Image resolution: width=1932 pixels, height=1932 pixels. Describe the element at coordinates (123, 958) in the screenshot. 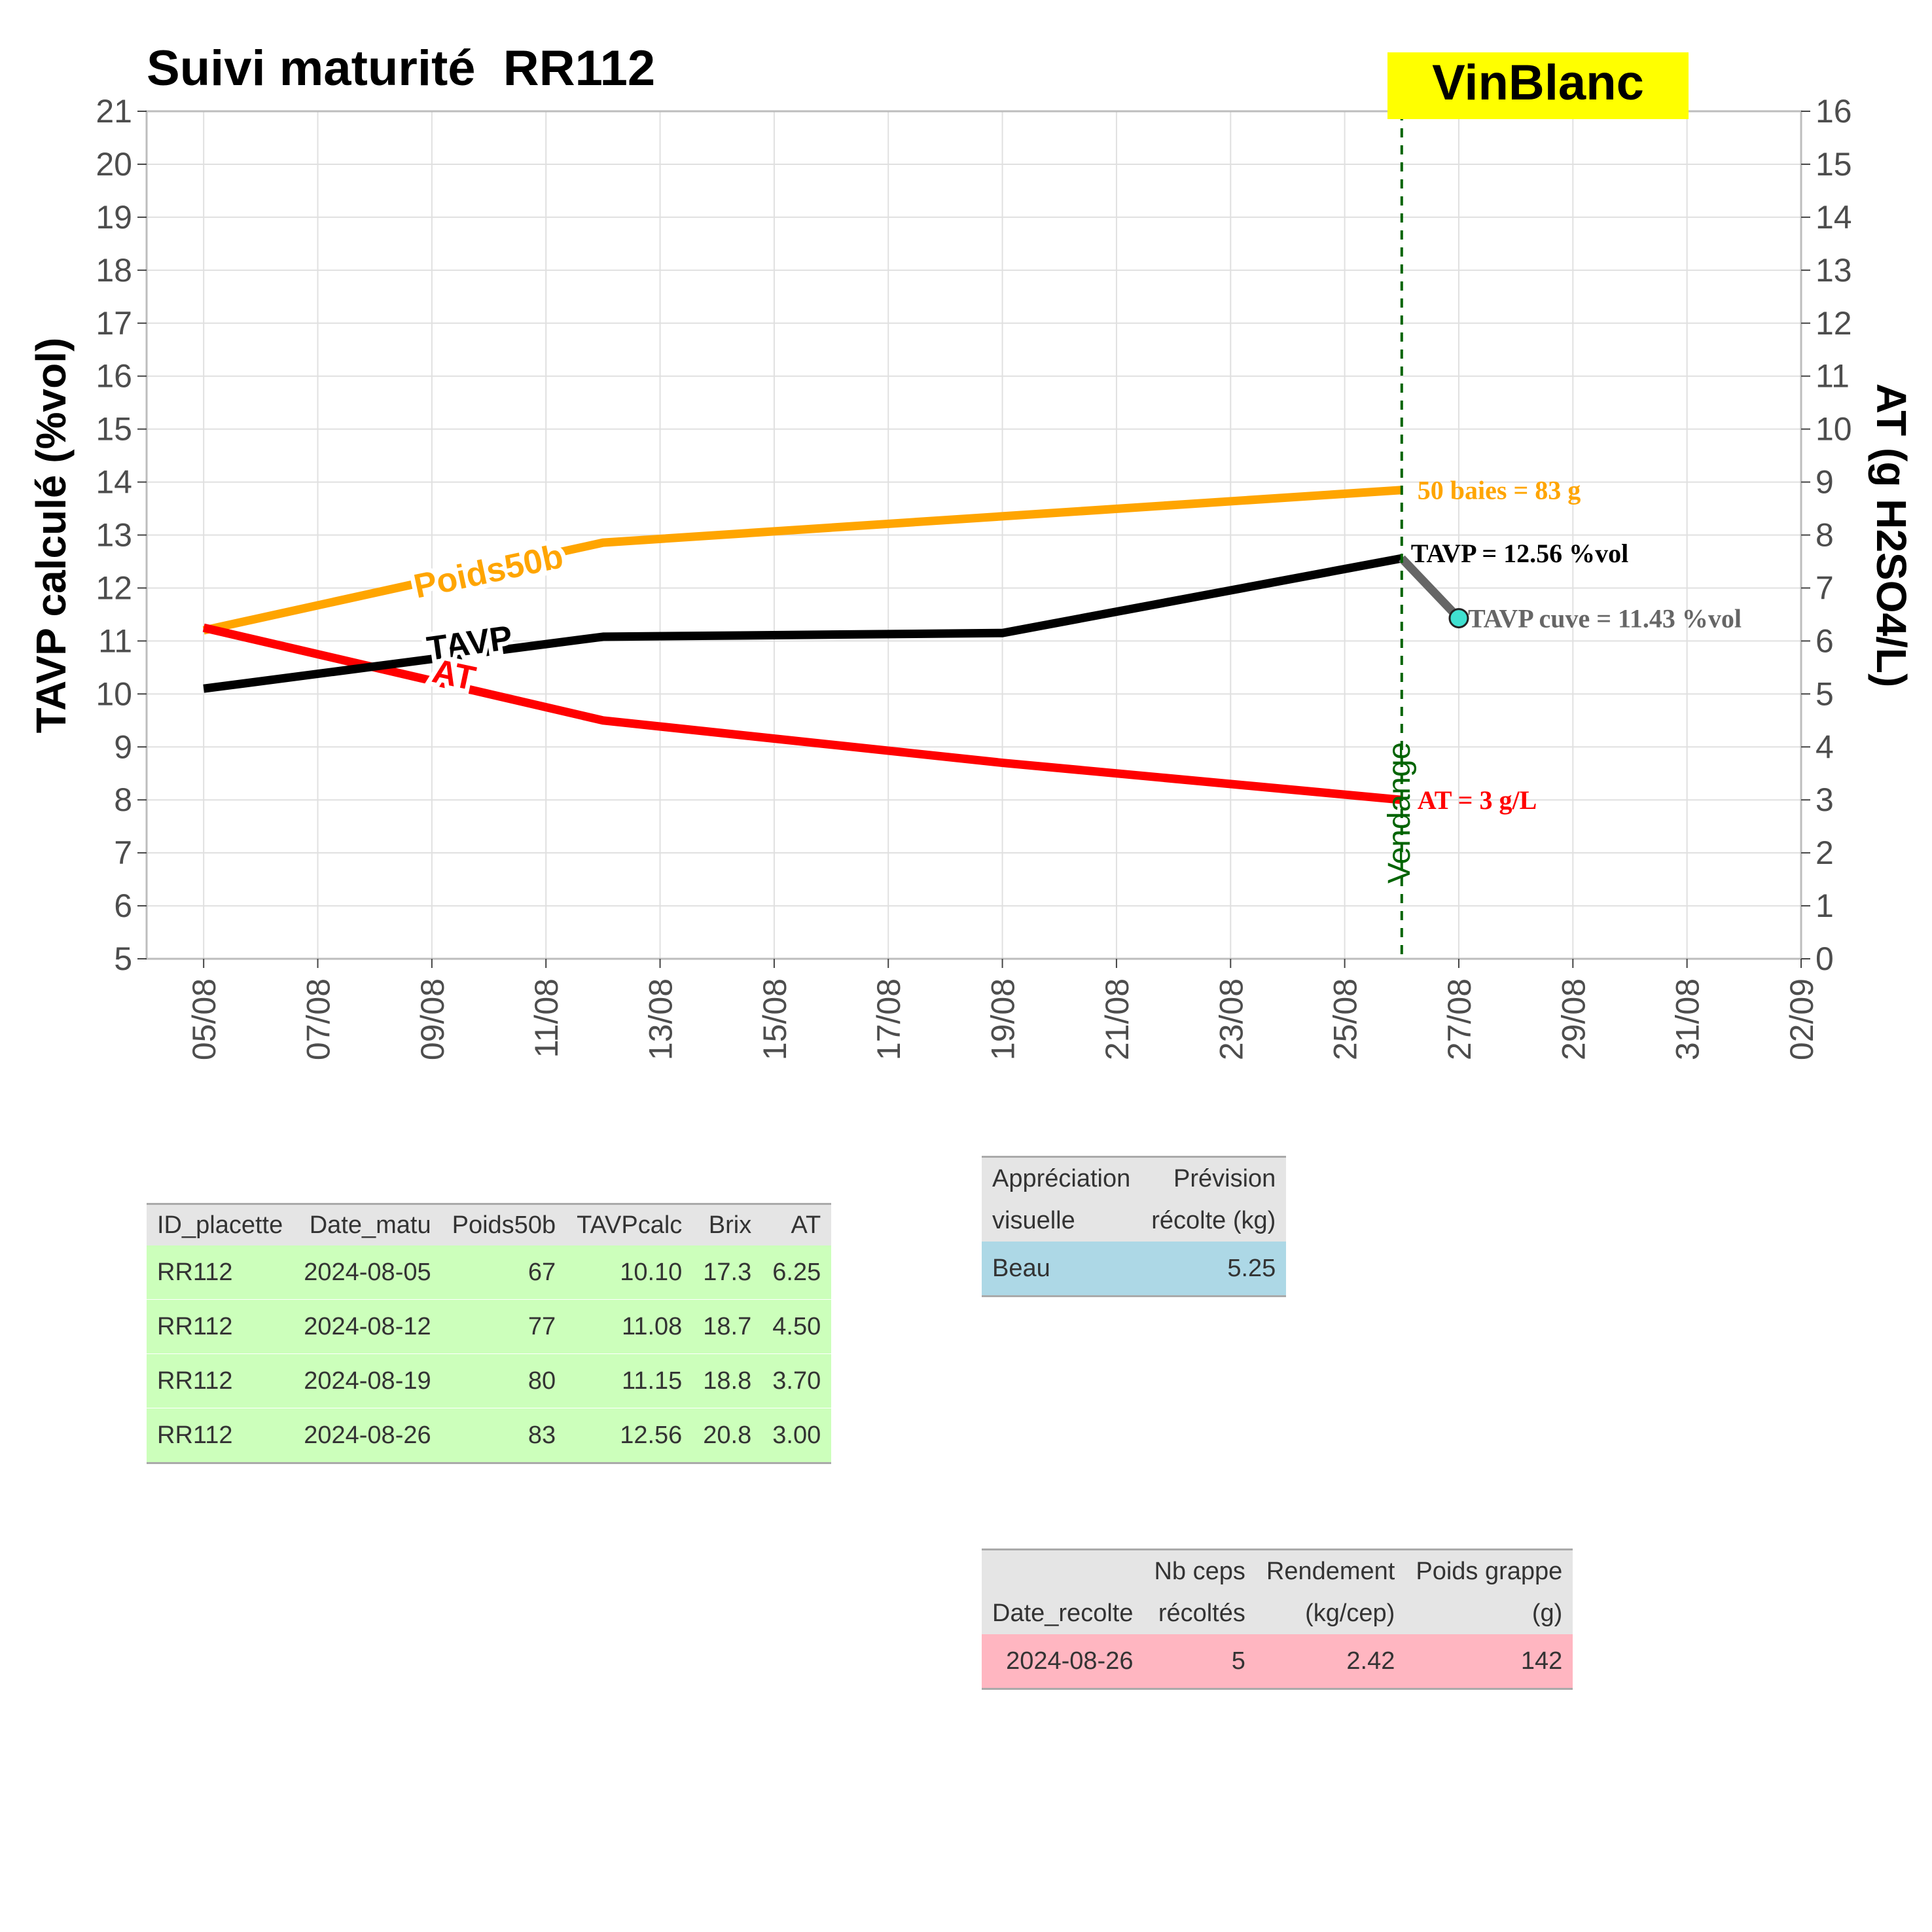

I see `y-left-tick-label: 5` at that location.